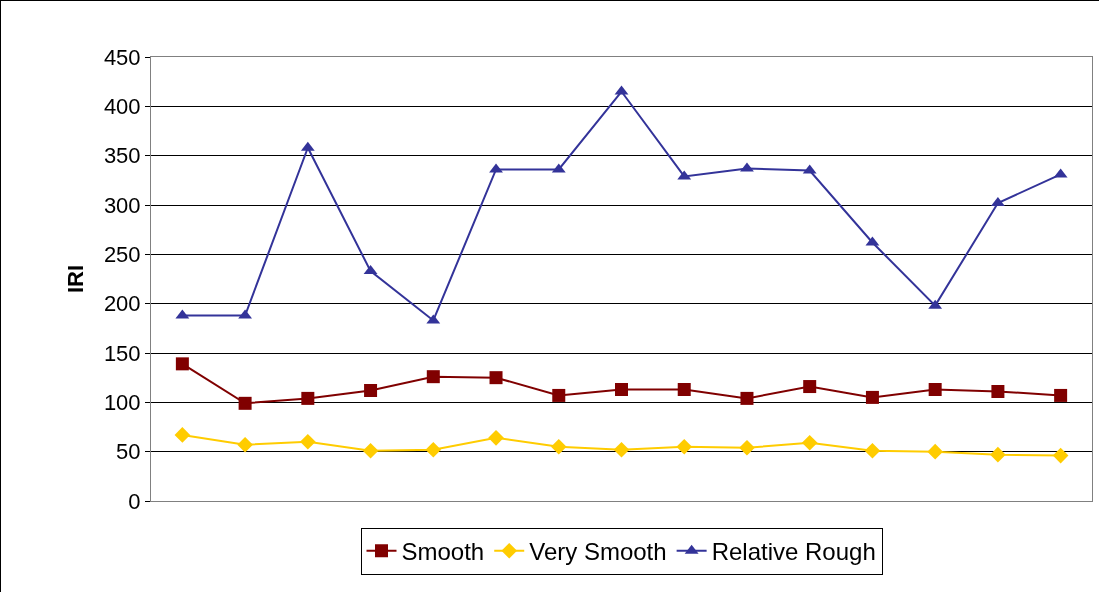 The image size is (1099, 592). Describe the element at coordinates (122, 403) in the screenshot. I see `y-tick-label: 100` at that location.